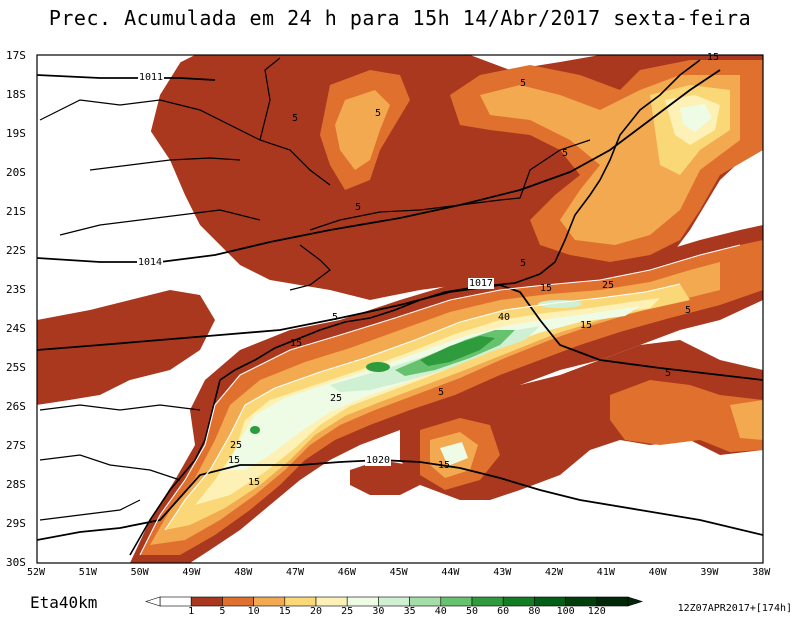 Image resolution: width=800 pixels, height=618 pixels. Describe the element at coordinates (657, 572) in the screenshot. I see `lon-tick-label: 40W` at that location.